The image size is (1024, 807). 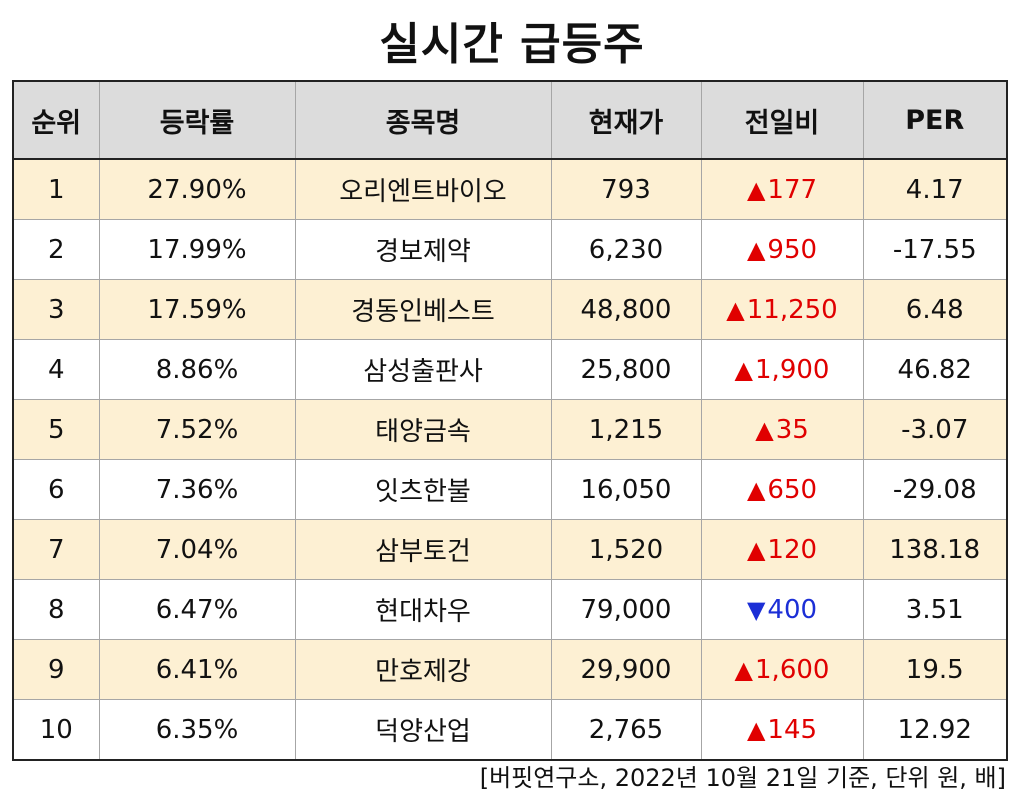 What do you see at coordinates (792, 309) in the screenshot?
I see `change-value: 11,250` at bounding box center [792, 309].